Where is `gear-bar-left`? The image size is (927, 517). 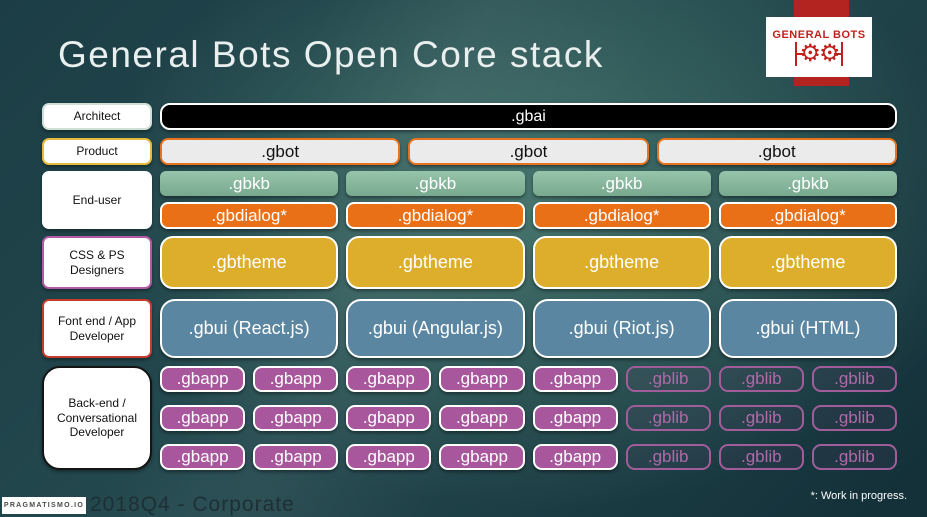 gear-bar-left is located at coordinates (800, 53).